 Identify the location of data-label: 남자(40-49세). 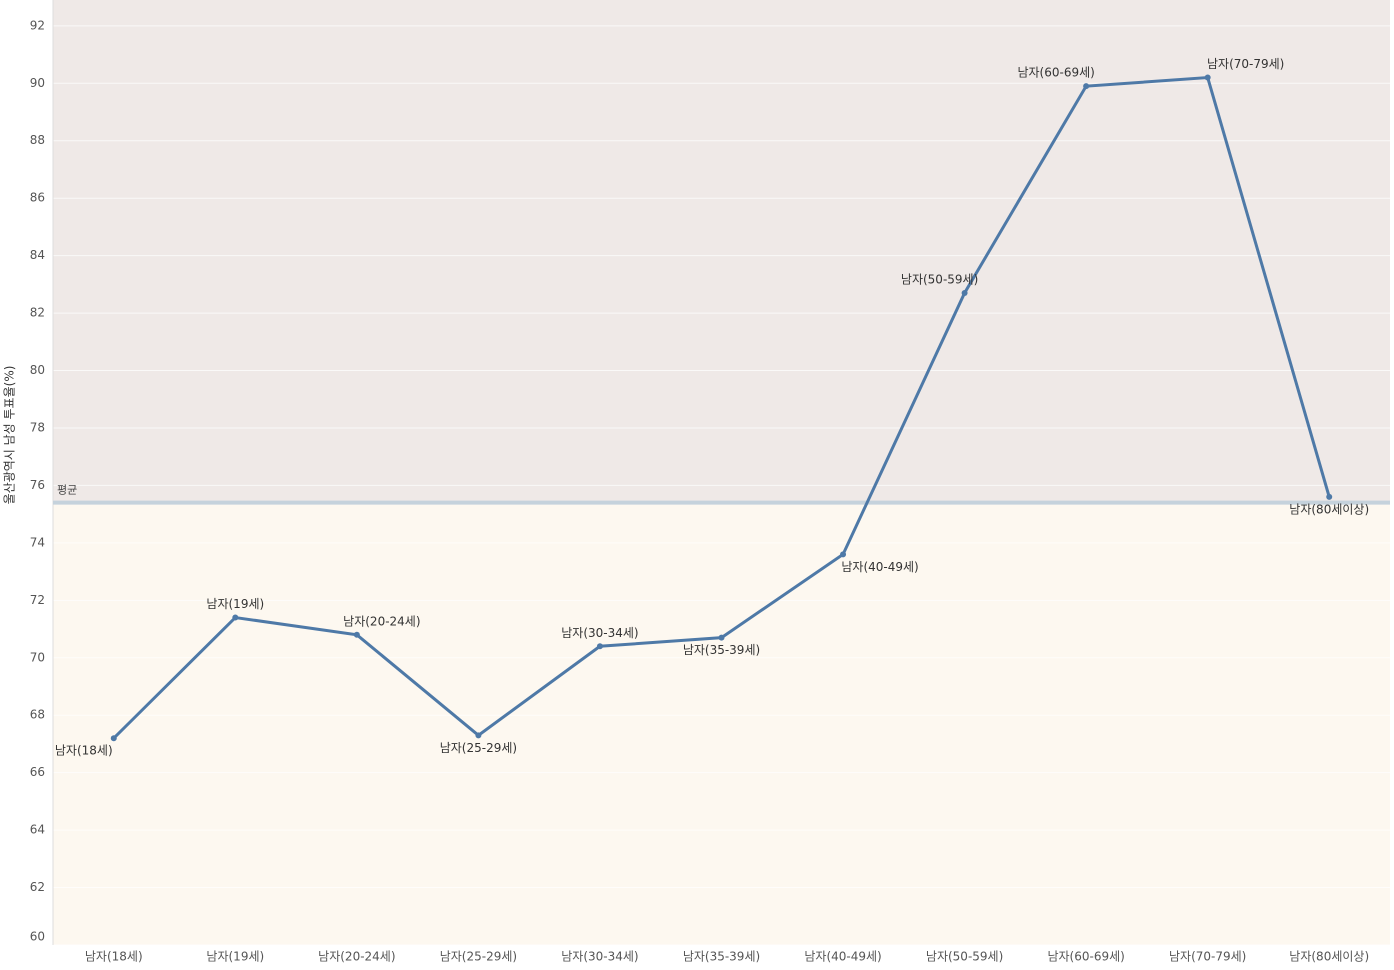
(879, 567).